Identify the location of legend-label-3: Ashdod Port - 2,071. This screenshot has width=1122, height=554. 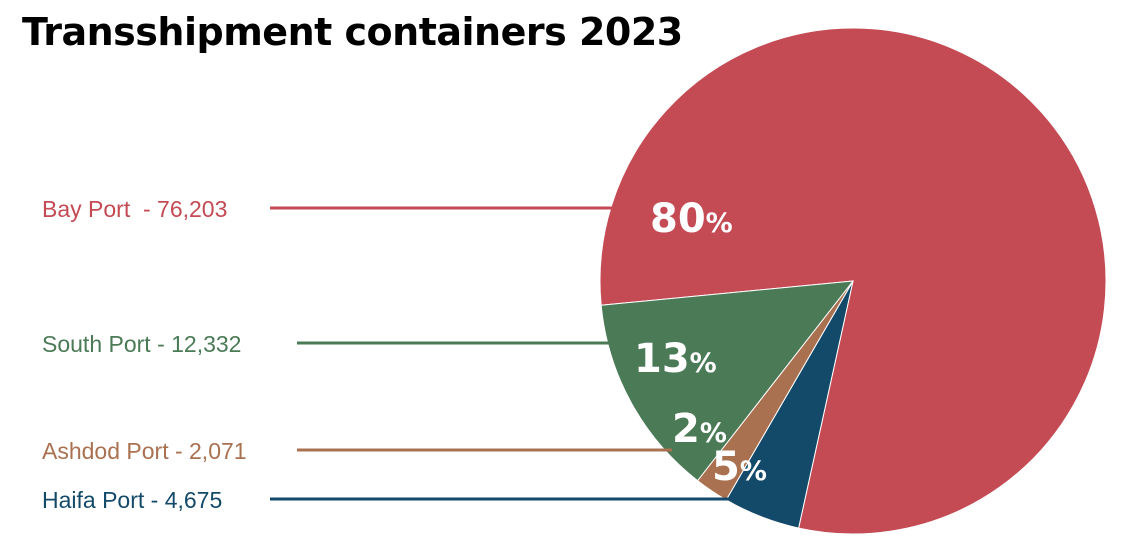
(144, 451).